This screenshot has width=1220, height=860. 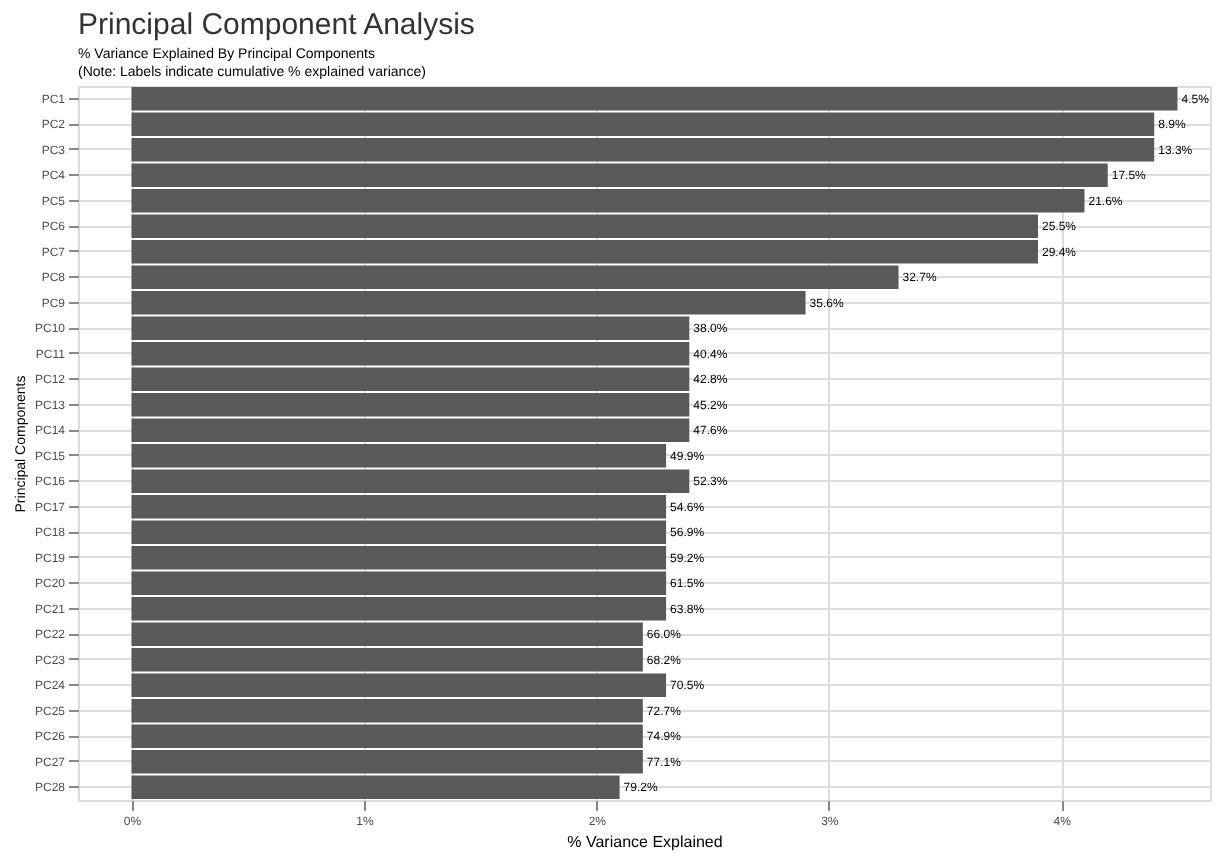 I want to click on chart-title: Principal Component Analysis, so click(x=276, y=25).